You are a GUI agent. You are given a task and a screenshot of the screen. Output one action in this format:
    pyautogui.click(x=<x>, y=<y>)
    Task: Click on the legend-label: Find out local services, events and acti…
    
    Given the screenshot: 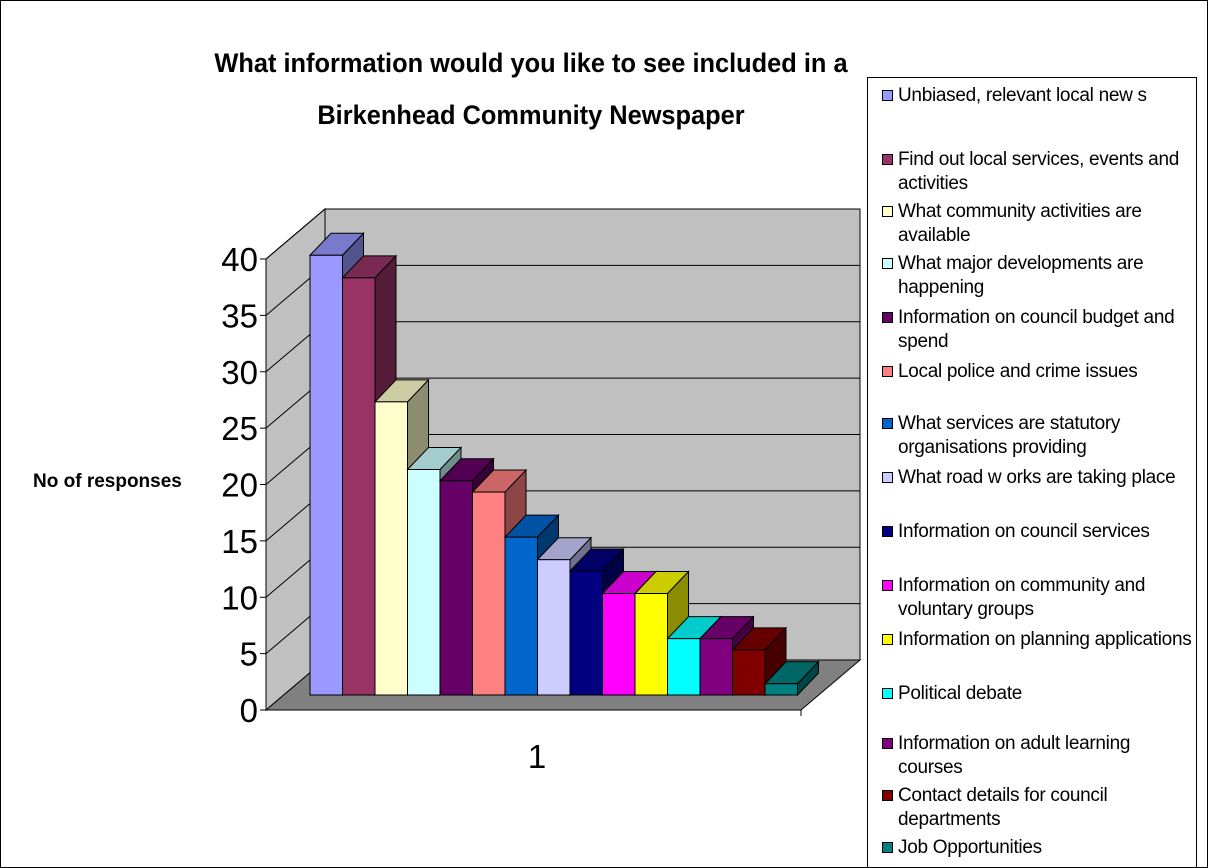 What is the action you would take?
    pyautogui.click(x=1038, y=171)
    